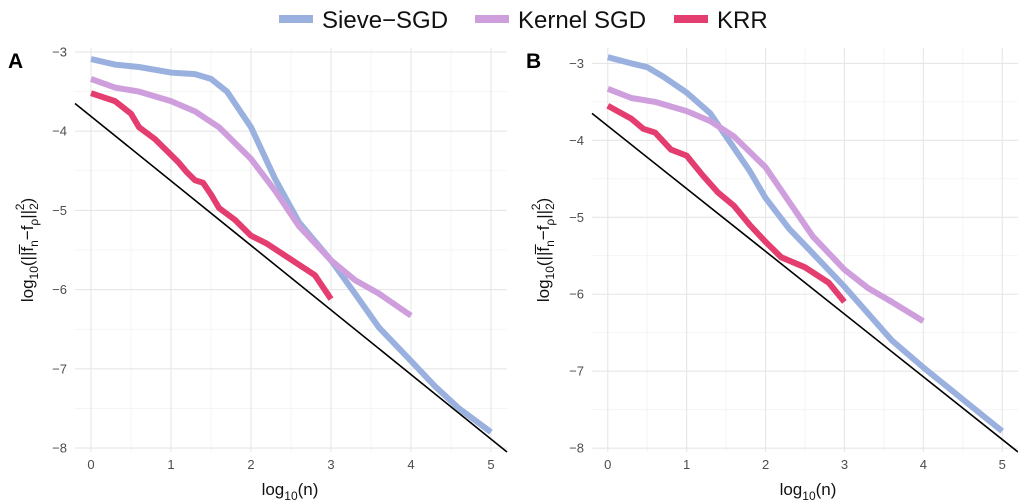 The width and height of the screenshot is (1018, 502). I want to click on panel-b-y-tick-label: −8, so click(576, 448).